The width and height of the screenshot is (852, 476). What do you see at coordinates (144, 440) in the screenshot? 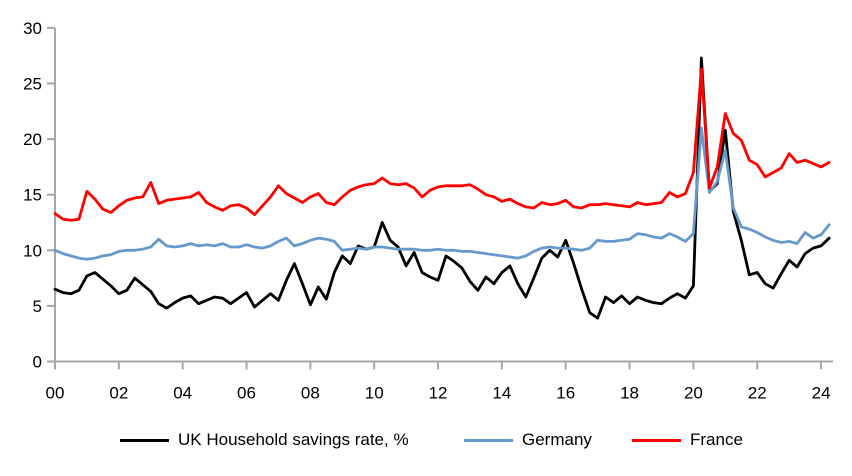
I see `legend-line-uk-icon` at bounding box center [144, 440].